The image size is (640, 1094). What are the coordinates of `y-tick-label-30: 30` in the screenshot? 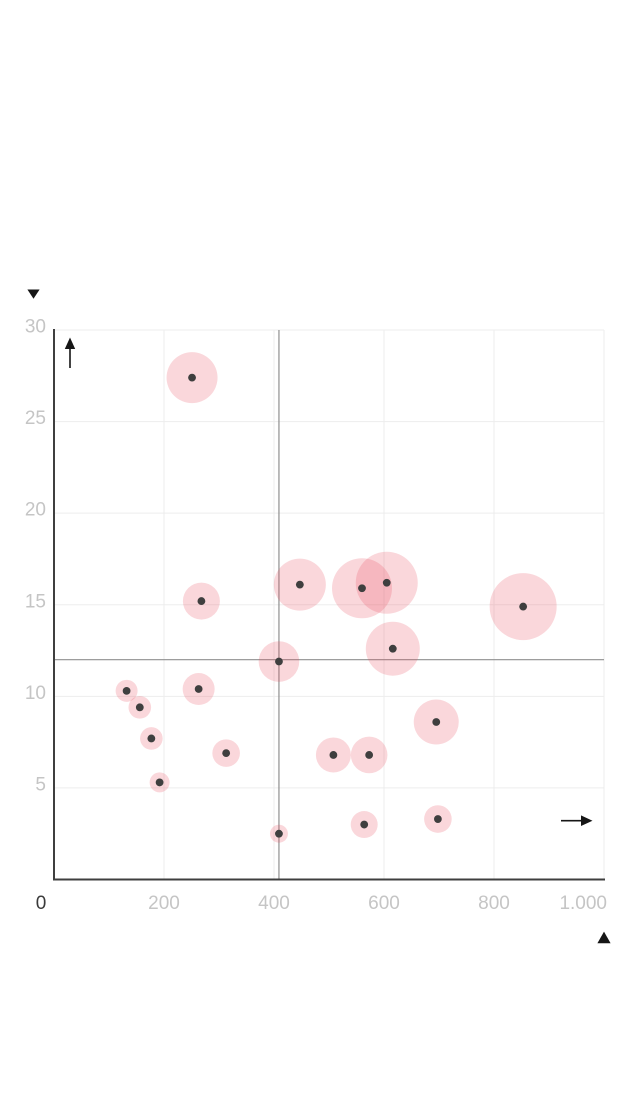 It's located at (35, 327).